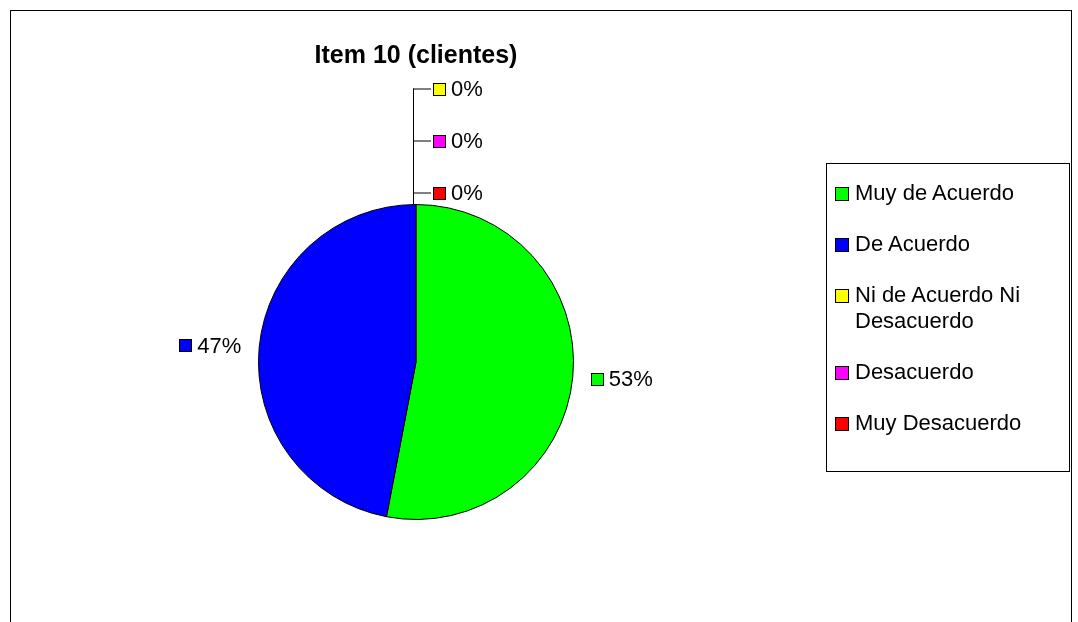 The height and width of the screenshot is (622, 1078). I want to click on legend-label: Muy Desacuerdo, so click(938, 423).